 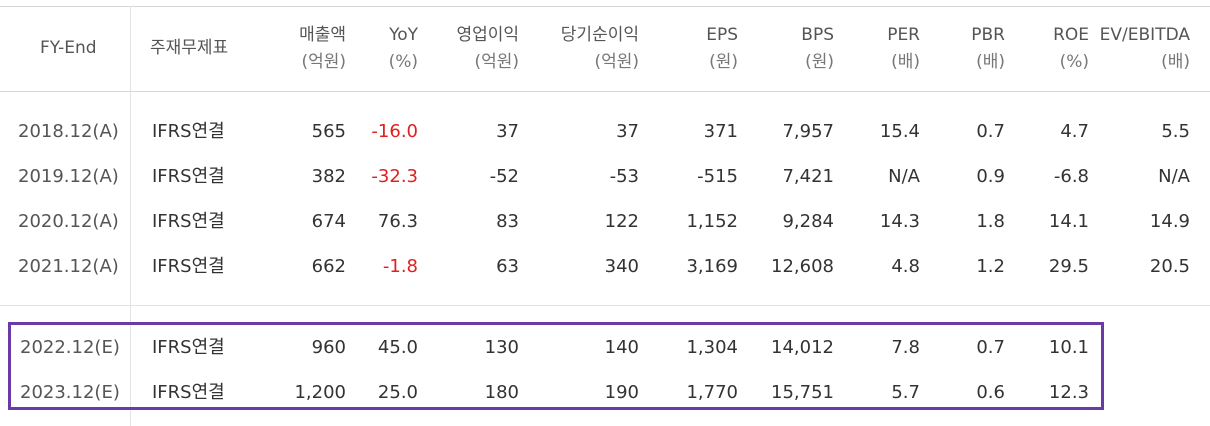 I want to click on cell-operating-profit: 83, so click(x=507, y=221).